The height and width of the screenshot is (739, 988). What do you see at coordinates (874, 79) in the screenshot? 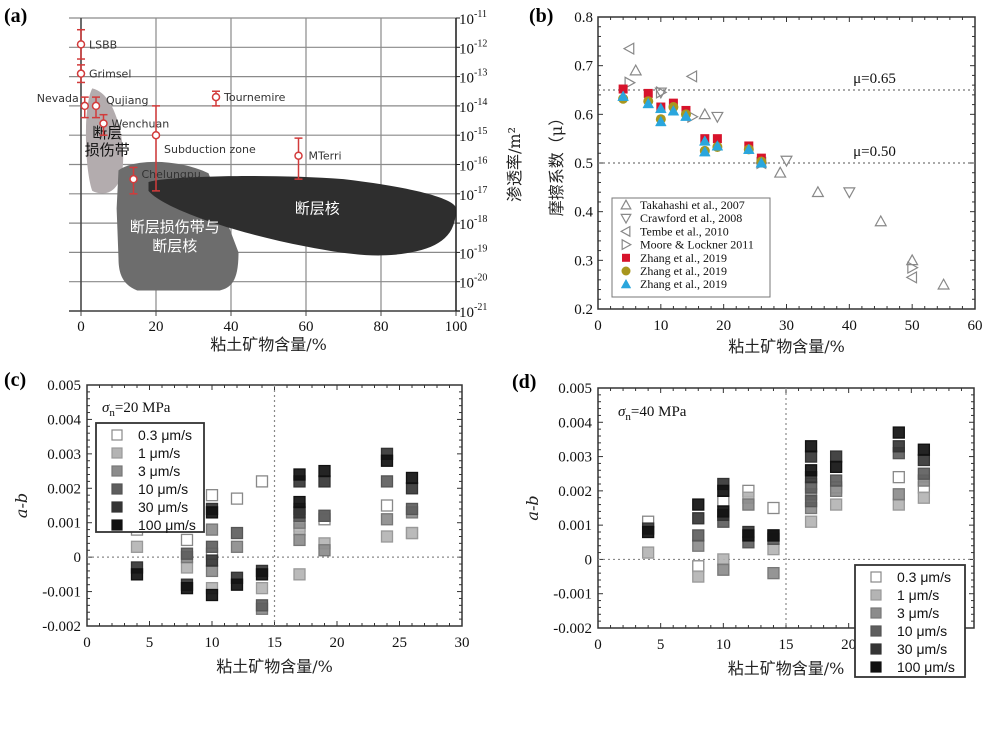
I see `reference-line-label: μ=0.65` at bounding box center [874, 79].